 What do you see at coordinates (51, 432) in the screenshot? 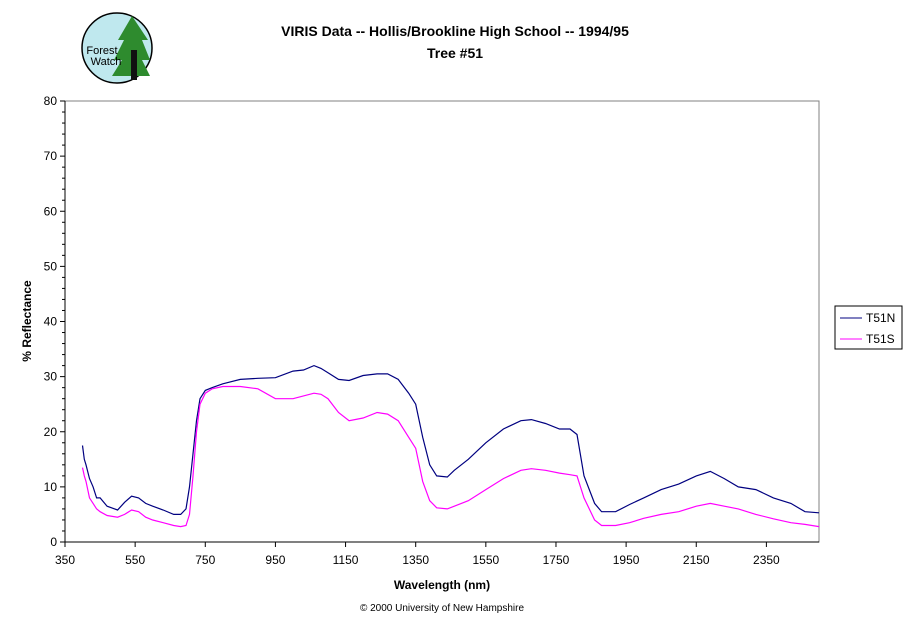
I see `y-tick-label: 20` at bounding box center [51, 432].